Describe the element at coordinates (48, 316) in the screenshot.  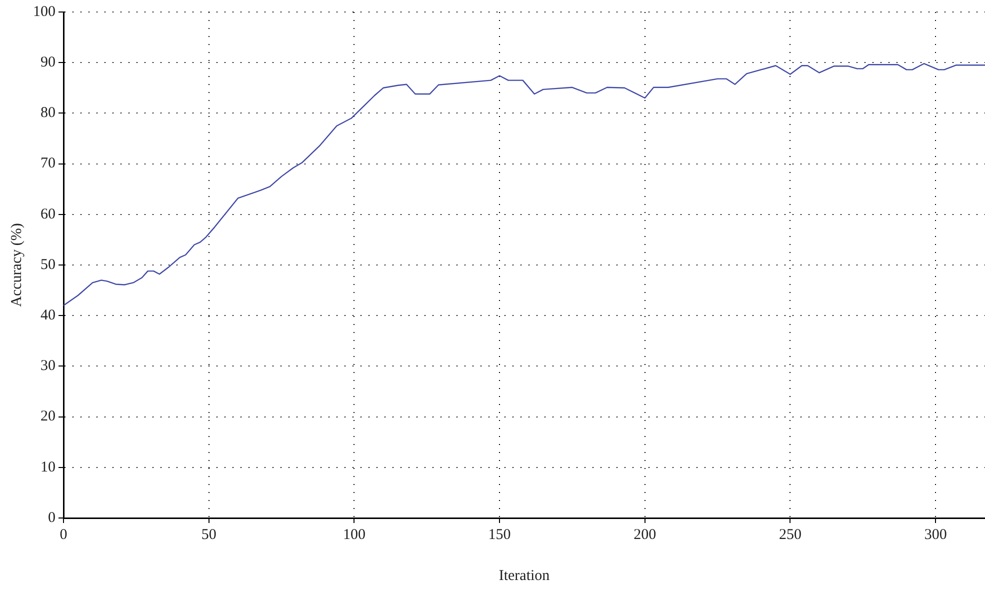
I see `y-tick-label: 40` at that location.